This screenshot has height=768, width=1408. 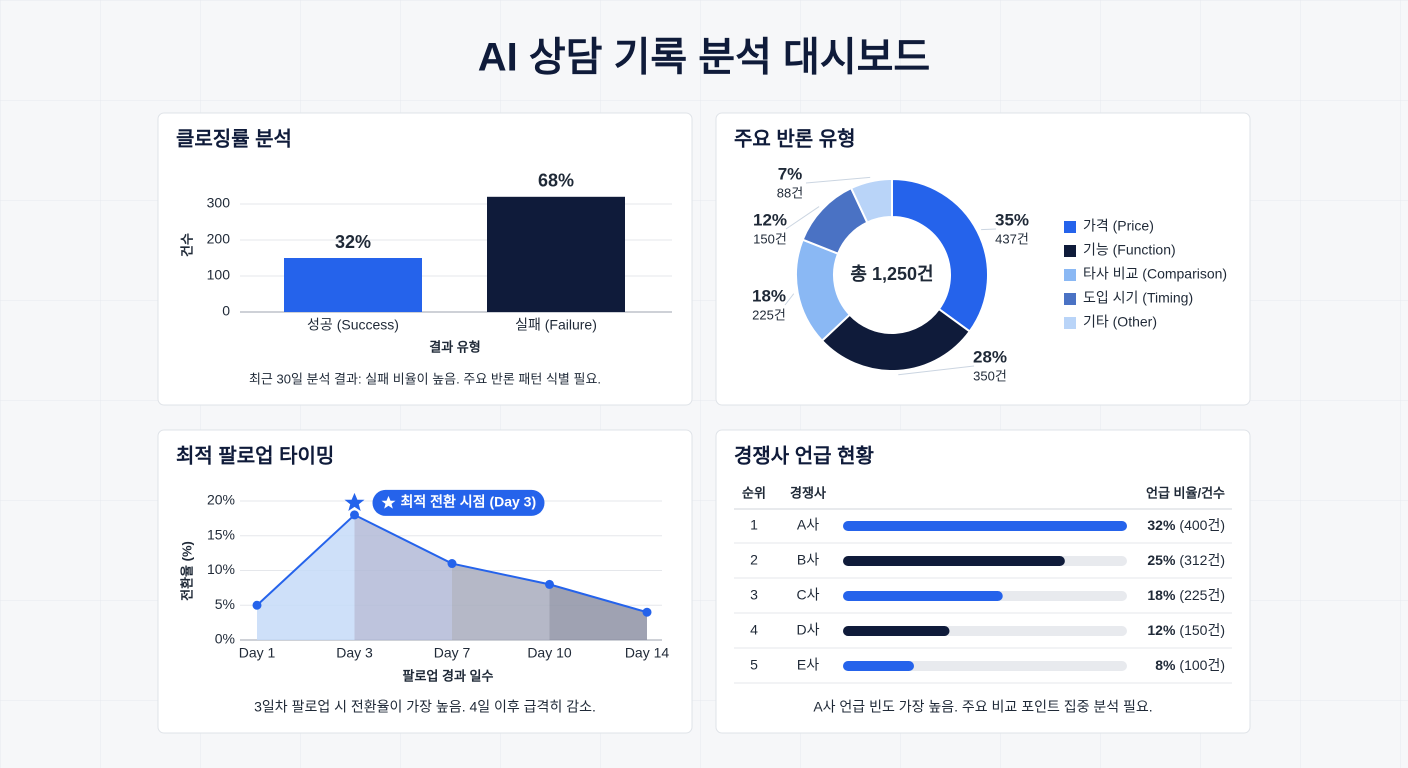 What do you see at coordinates (754, 492) in the screenshot?
I see `column-header: 순위` at bounding box center [754, 492].